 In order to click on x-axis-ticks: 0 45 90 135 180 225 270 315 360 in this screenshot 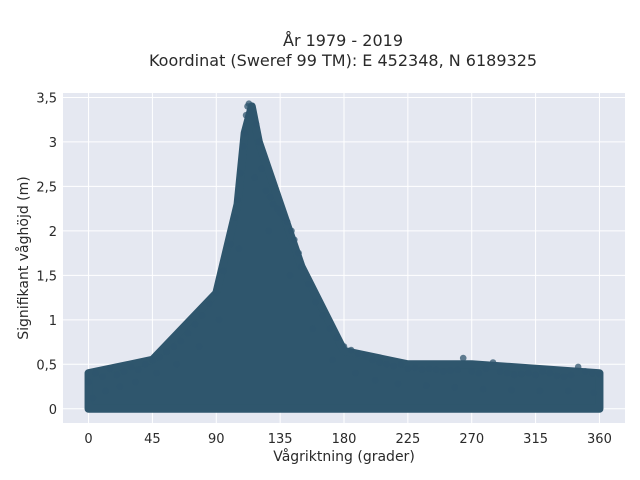, I will do `click(347, 439)`.